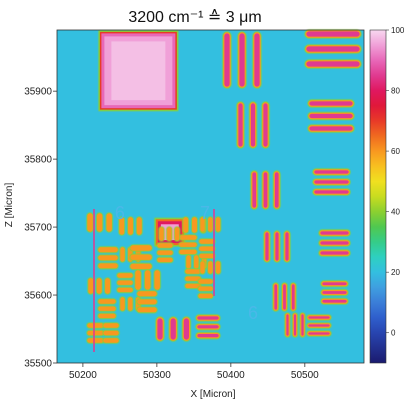 The height and width of the screenshot is (405, 411). What do you see at coordinates (231, 375) in the screenshot?
I see `x-tick-label: 50400` at bounding box center [231, 375].